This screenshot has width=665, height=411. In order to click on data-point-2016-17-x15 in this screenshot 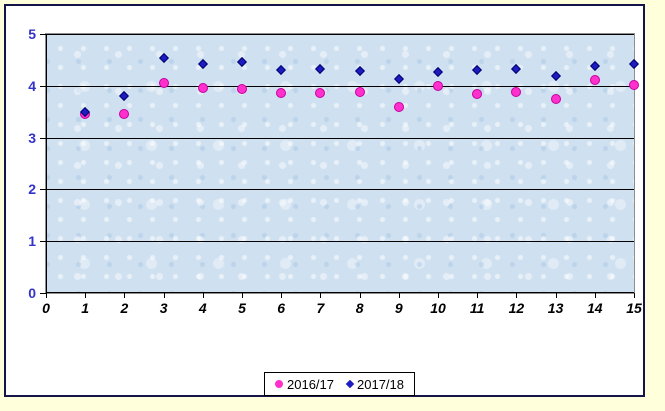, I will do `click(634, 84)`.